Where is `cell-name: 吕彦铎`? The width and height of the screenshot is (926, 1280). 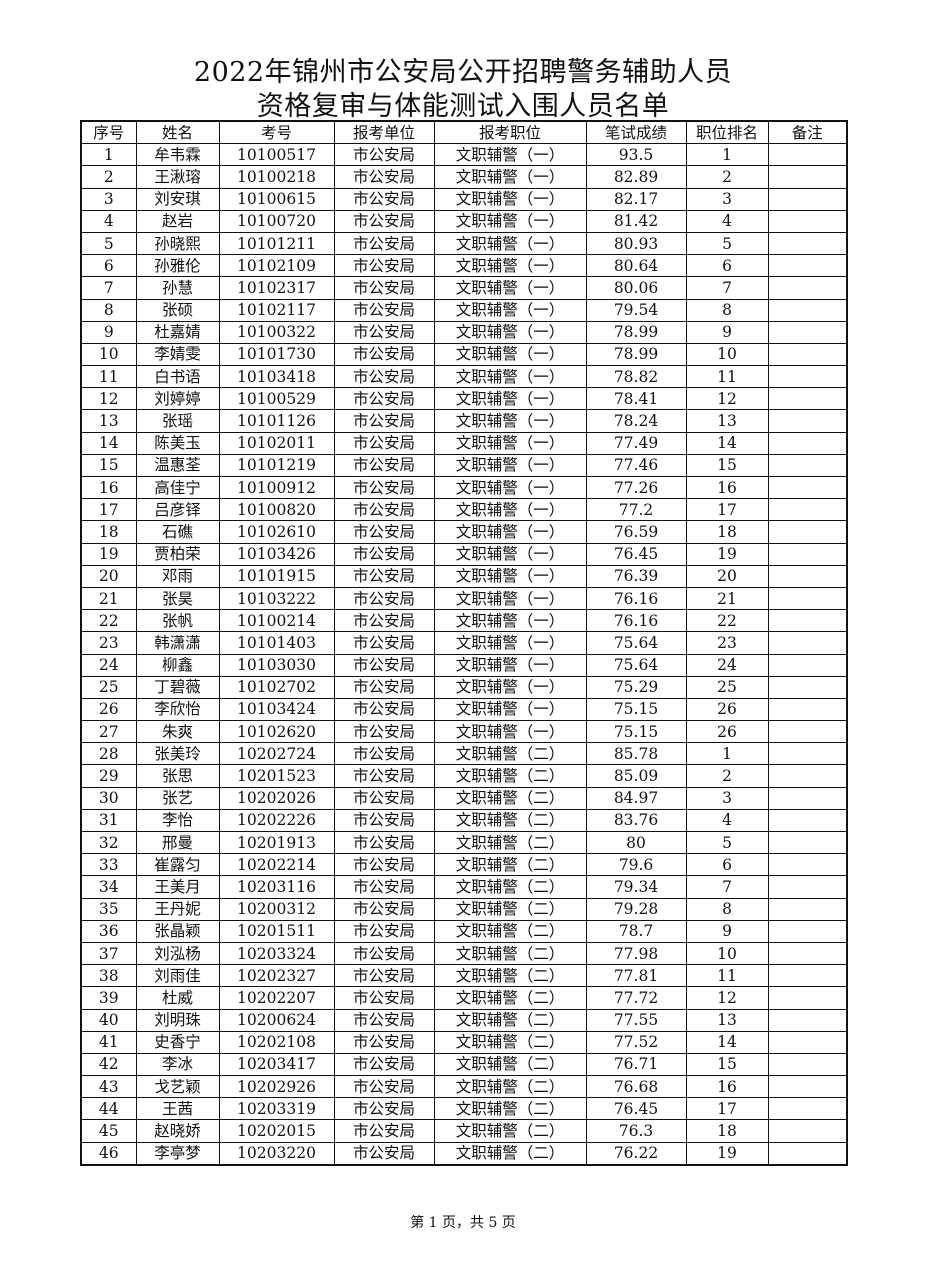 cell-name: 吕彦铎 is located at coordinates (177, 510).